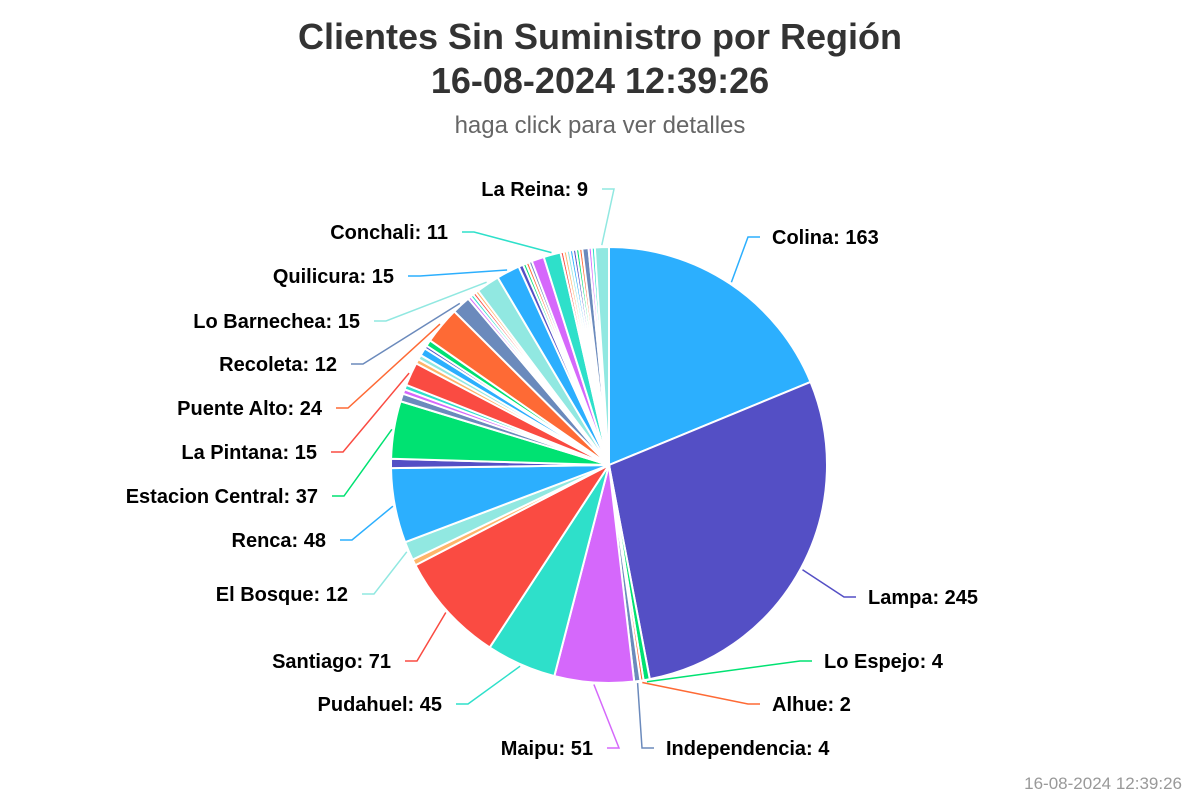 The height and width of the screenshot is (800, 1200). What do you see at coordinates (222, 497) in the screenshot?
I see `data-label-estacion-central: Estacion Central: 37` at bounding box center [222, 497].